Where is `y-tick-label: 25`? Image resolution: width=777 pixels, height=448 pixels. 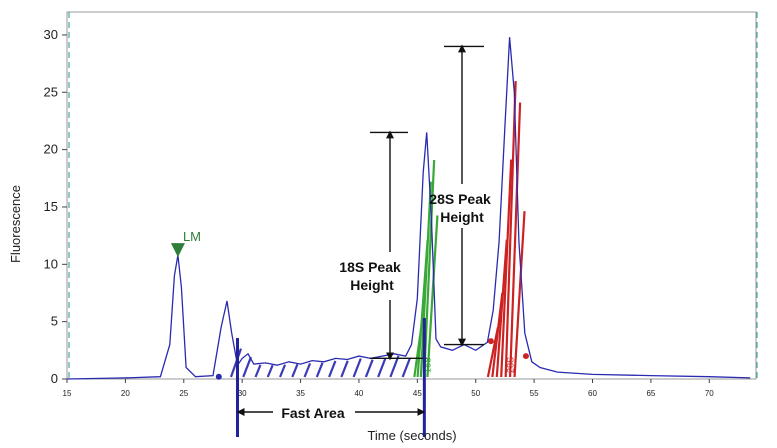 y-tick-label: 25 is located at coordinates (51, 91).